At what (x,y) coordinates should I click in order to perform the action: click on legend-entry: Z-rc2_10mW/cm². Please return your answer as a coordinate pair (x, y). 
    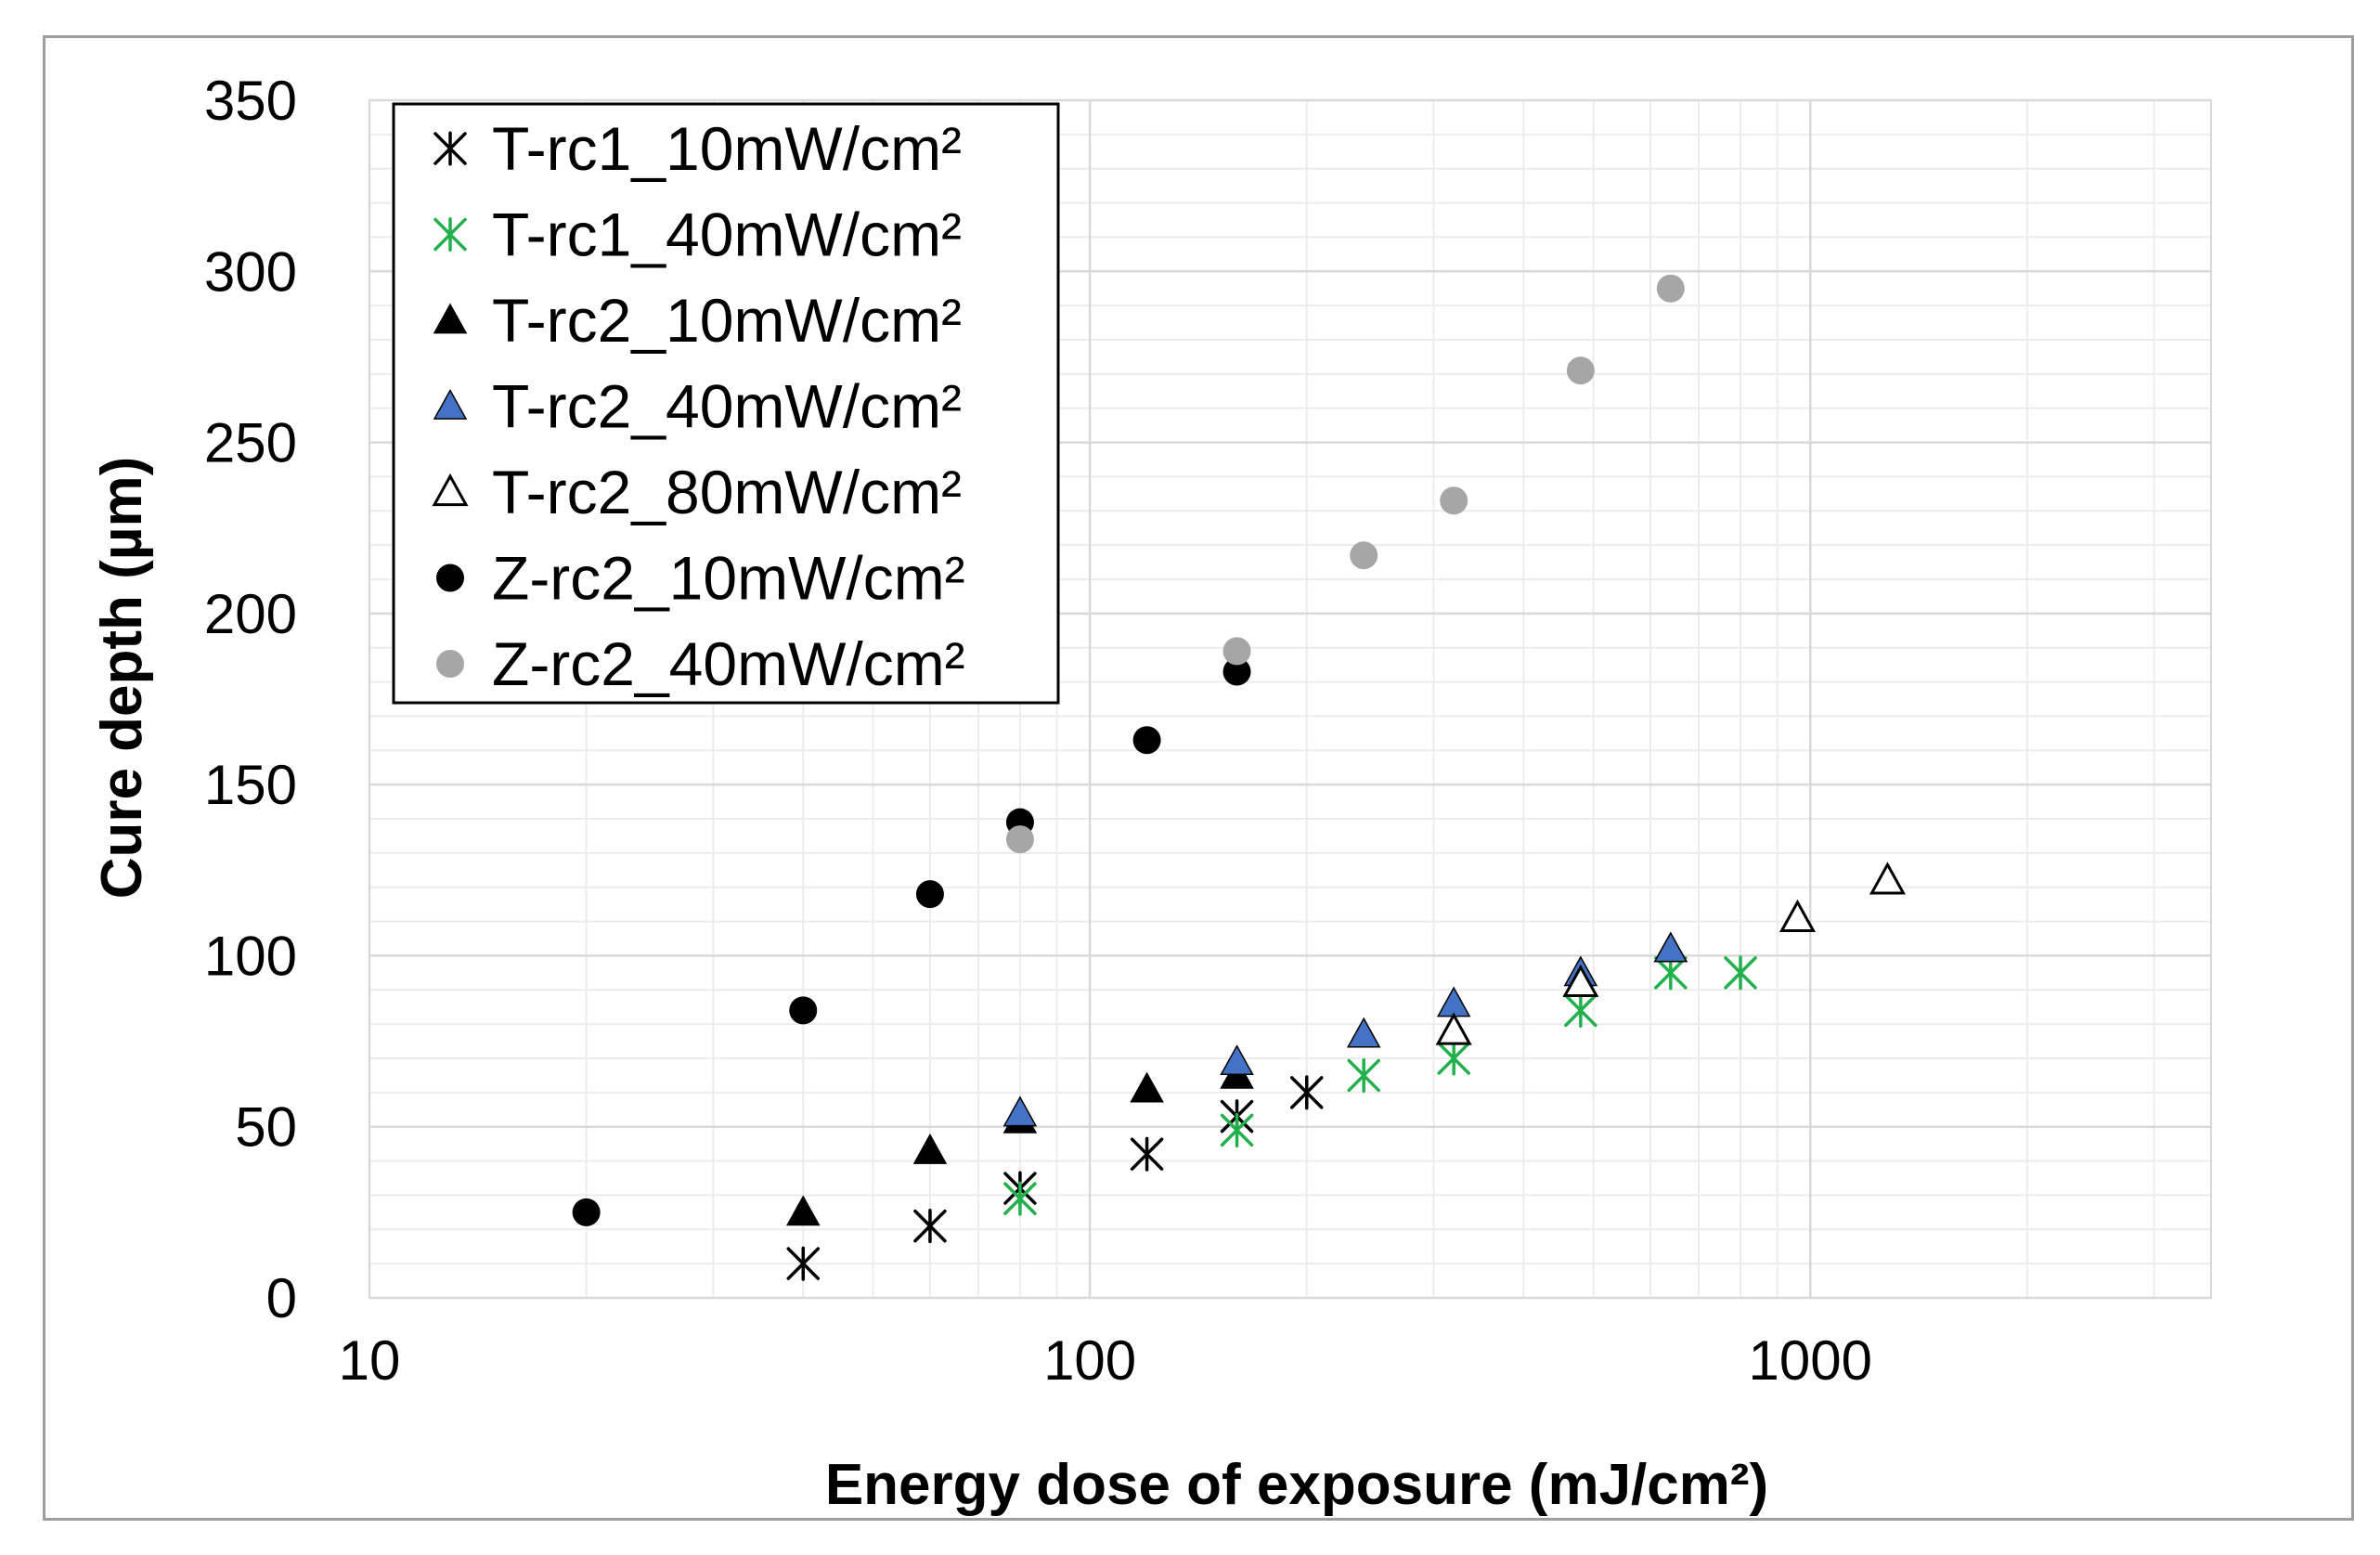
    Looking at the image, I should click on (700, 578).